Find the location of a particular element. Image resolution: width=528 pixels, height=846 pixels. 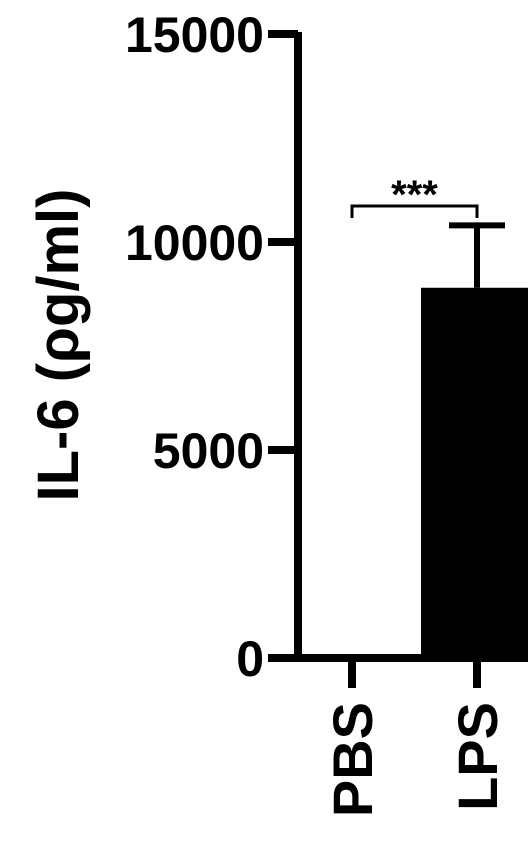

bars is located at coordinates (474, 440).